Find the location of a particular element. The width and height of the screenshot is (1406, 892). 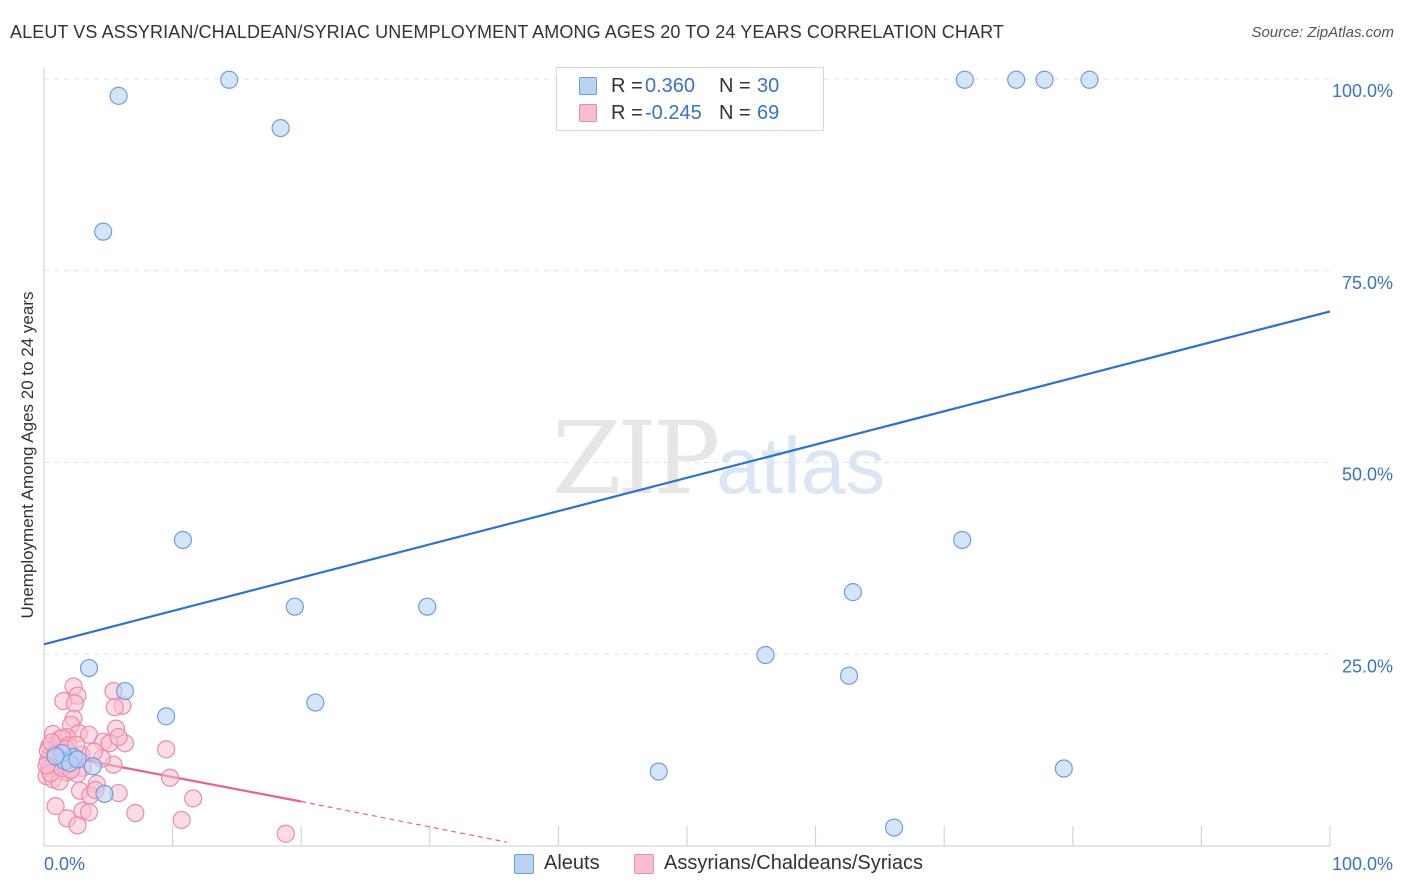

trend-line-assyrians-extension is located at coordinates (404, 821).